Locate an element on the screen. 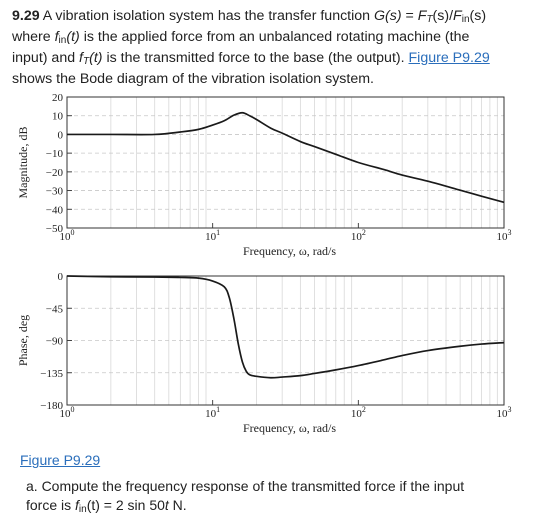 This screenshot has width=557, height=521. magnitude-curve is located at coordinates (286, 157).